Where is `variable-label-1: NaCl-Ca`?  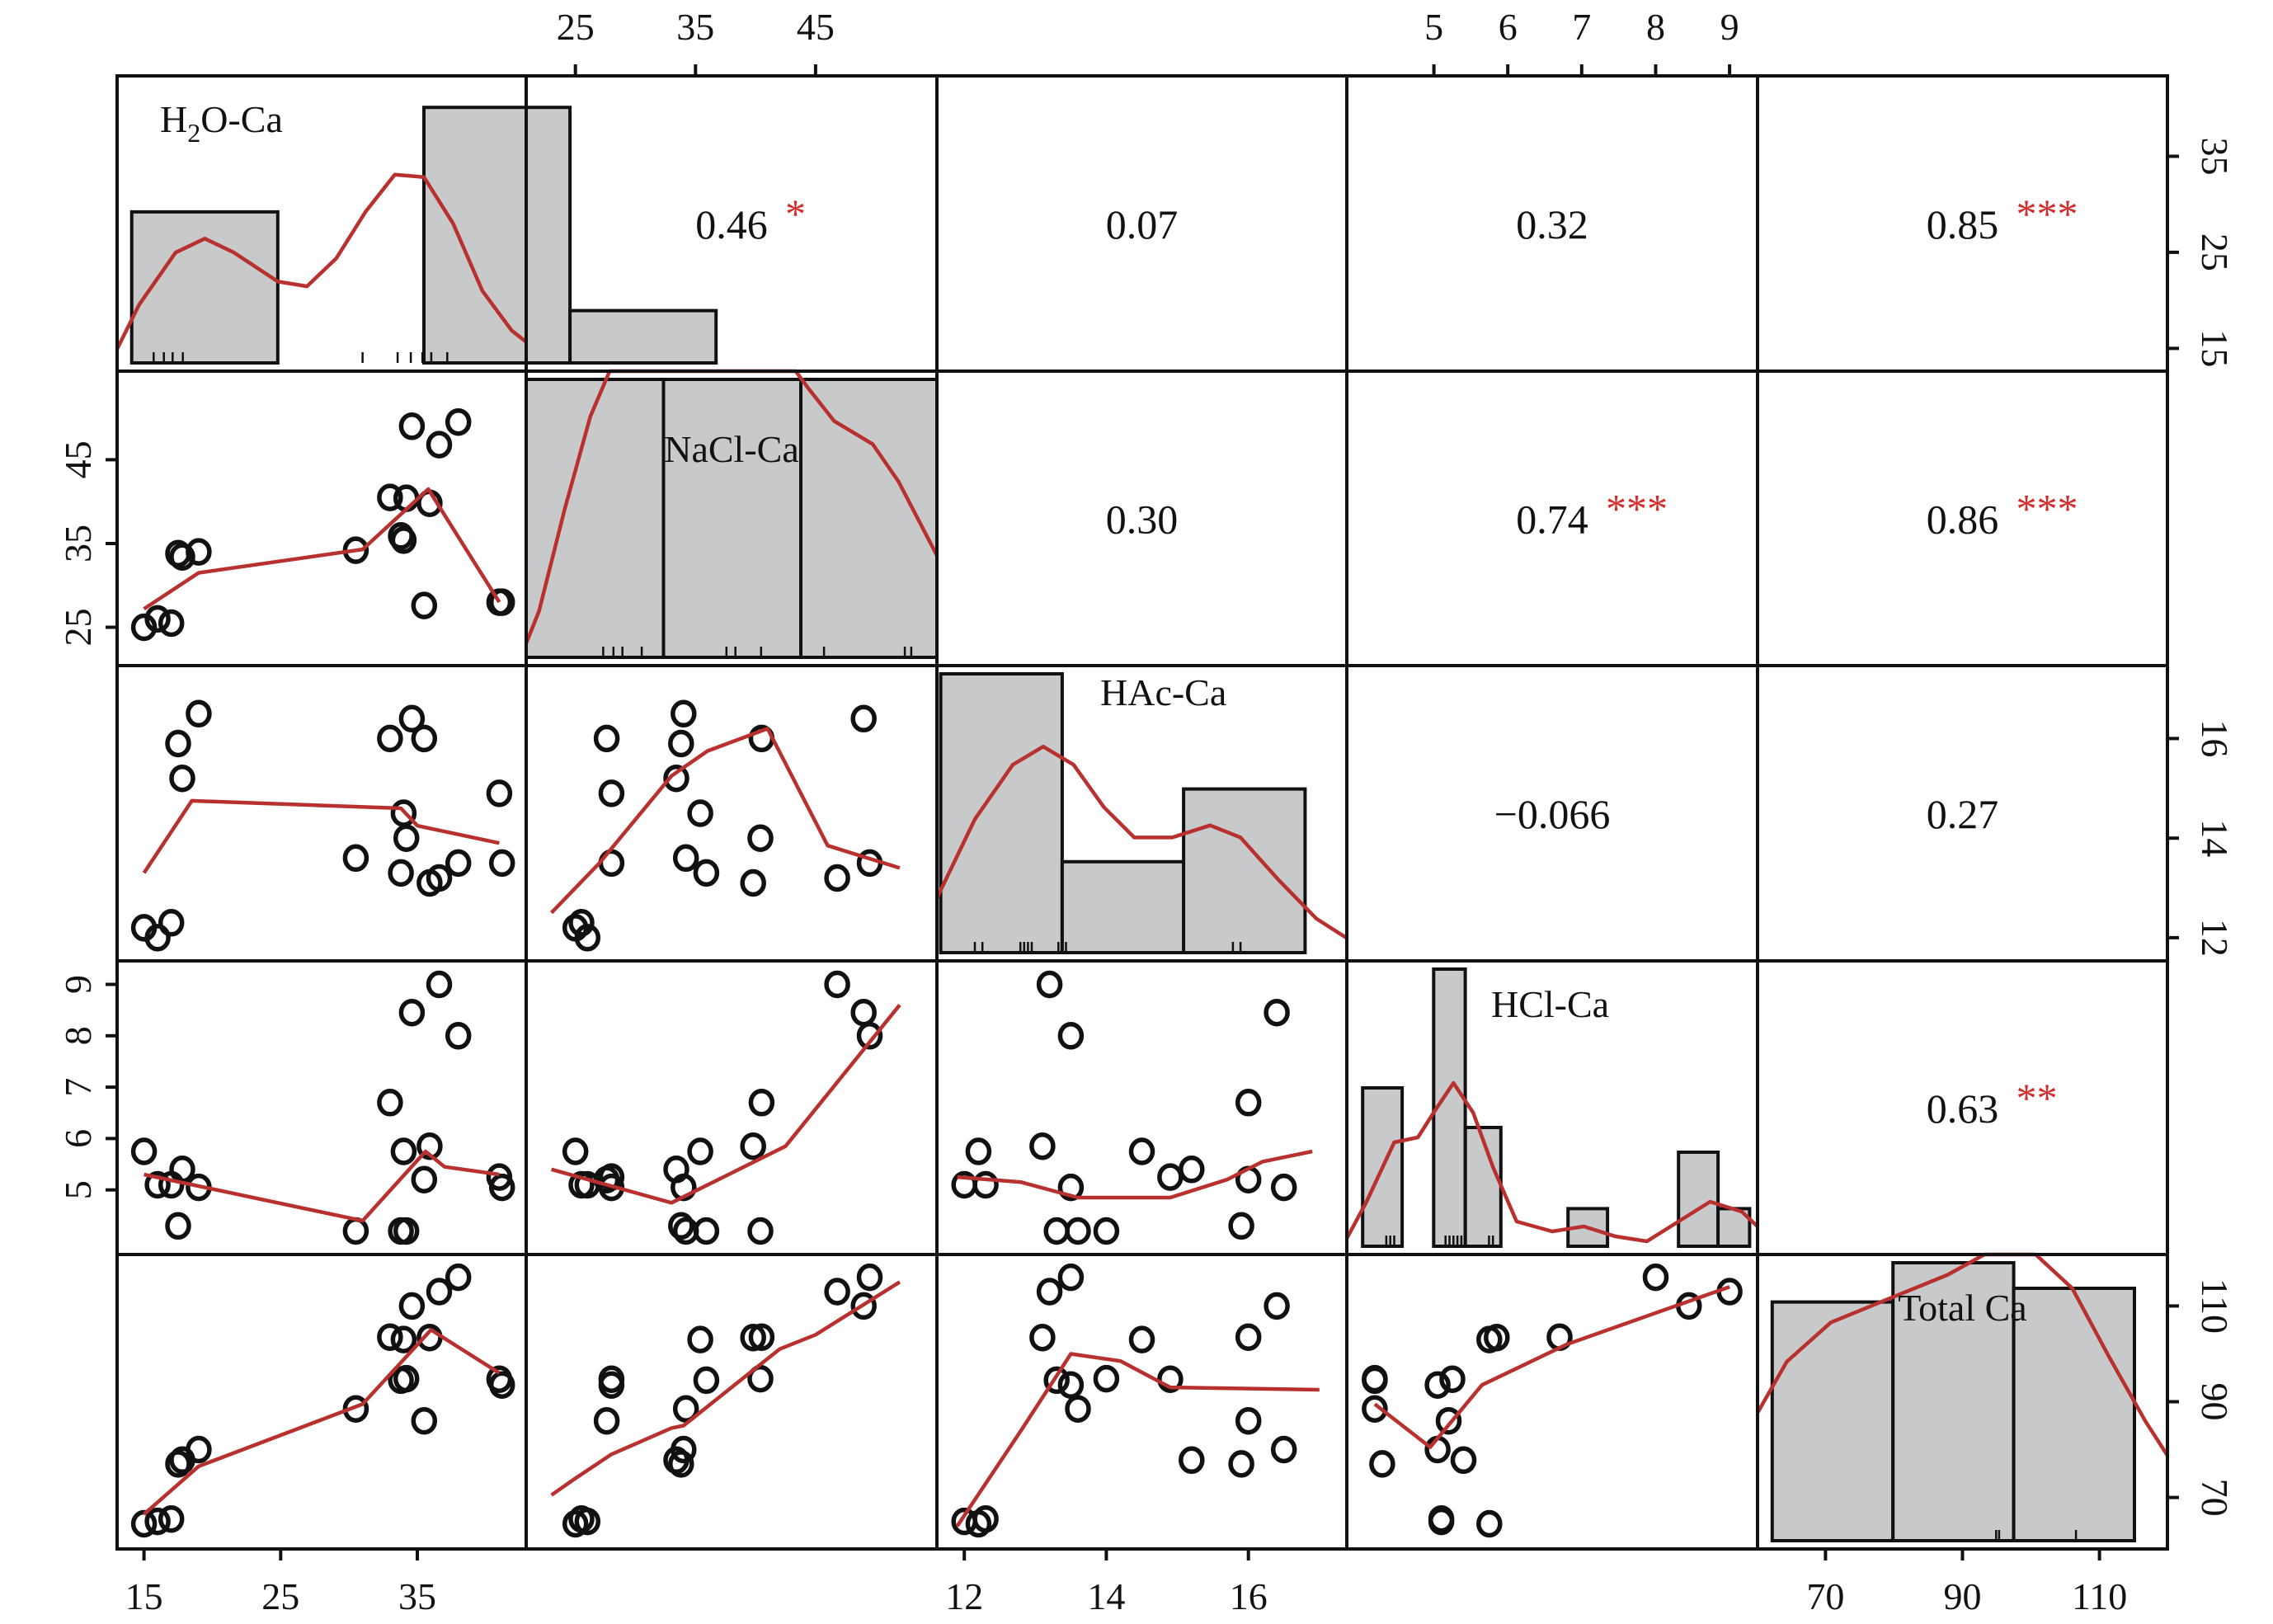
variable-label-1: NaCl-Ca is located at coordinates (731, 449).